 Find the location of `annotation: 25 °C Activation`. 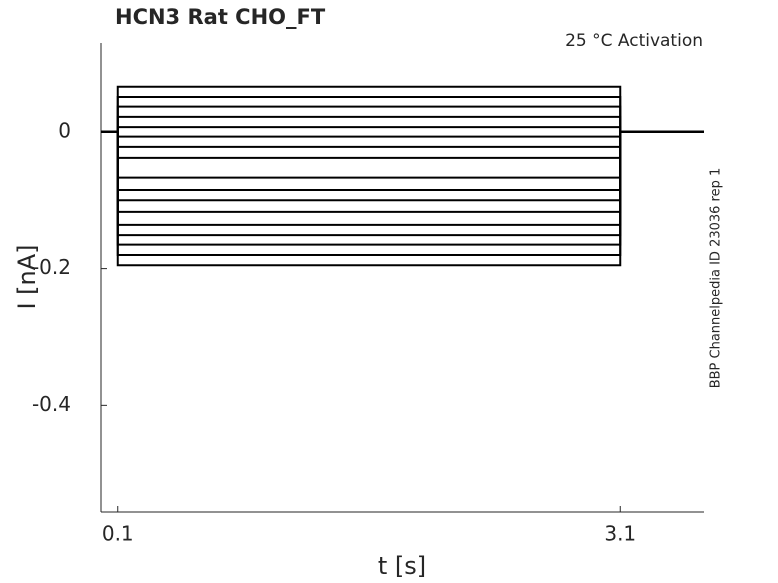

annotation: 25 °C Activation is located at coordinates (634, 41).